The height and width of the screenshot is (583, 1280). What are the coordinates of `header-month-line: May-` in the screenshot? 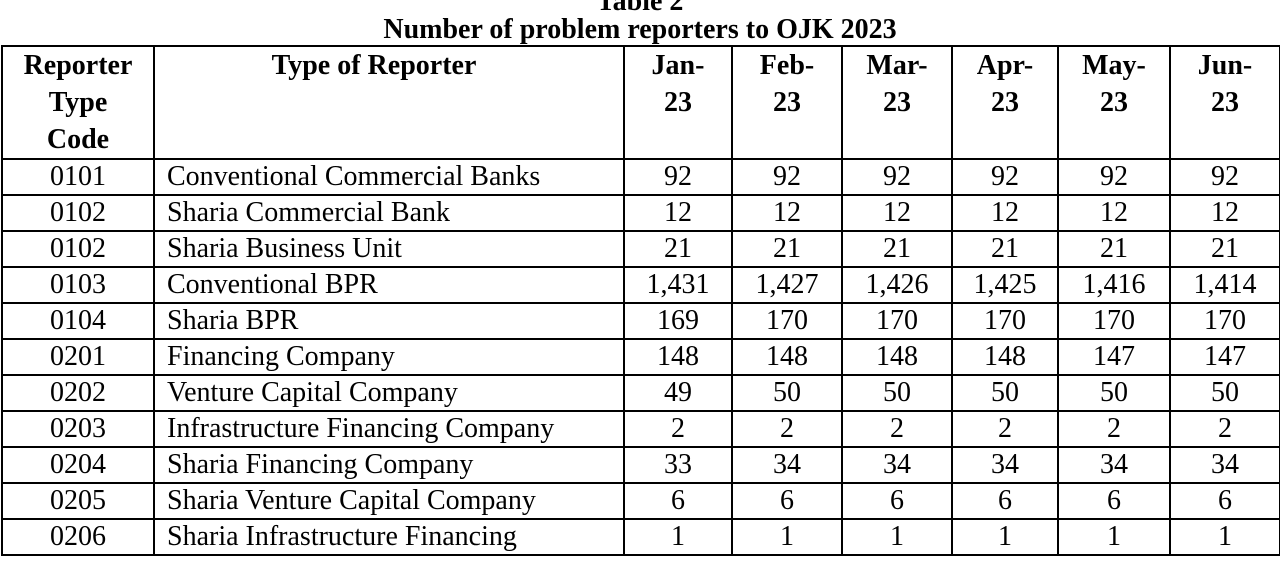 It's located at (1114, 65).